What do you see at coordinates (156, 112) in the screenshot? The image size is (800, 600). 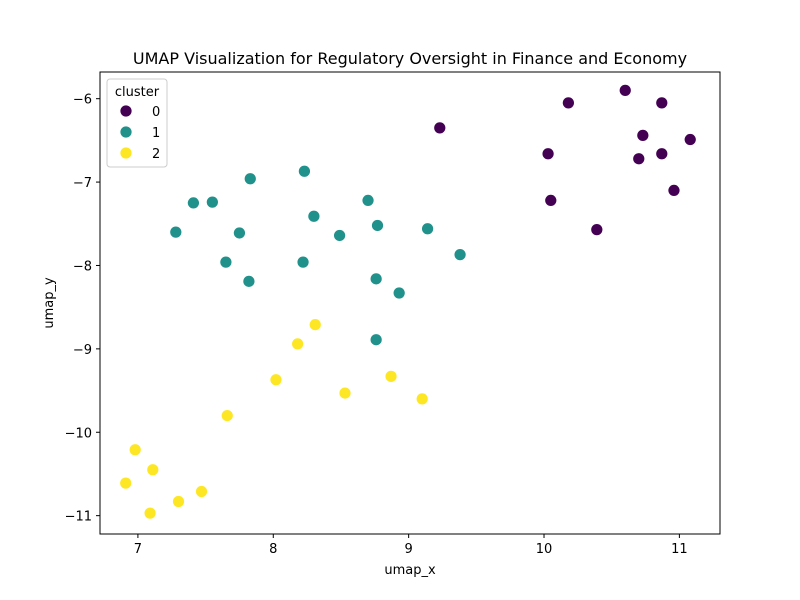 I see `legend-label-cluster-0: 0` at bounding box center [156, 112].